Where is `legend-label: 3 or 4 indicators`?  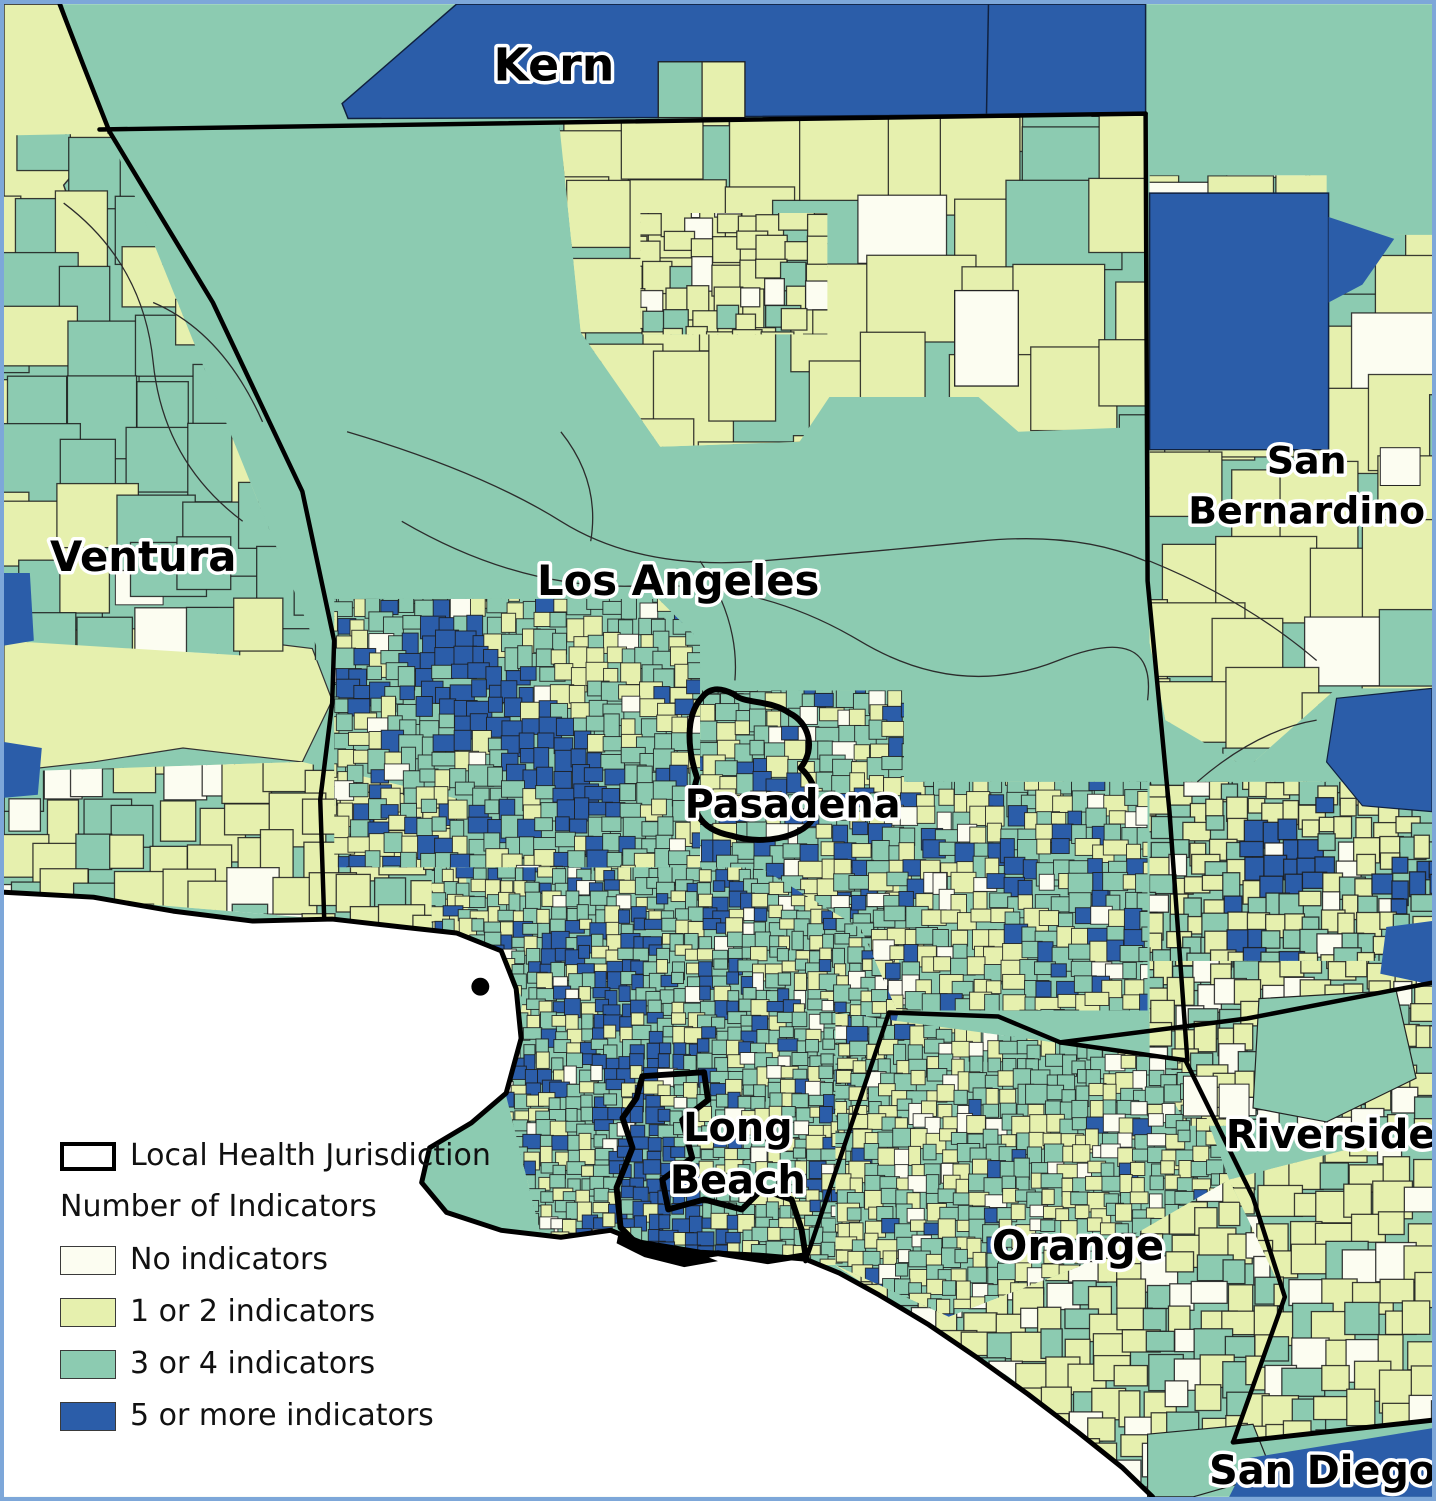
legend-label: 3 or 4 indicators is located at coordinates (253, 1363).